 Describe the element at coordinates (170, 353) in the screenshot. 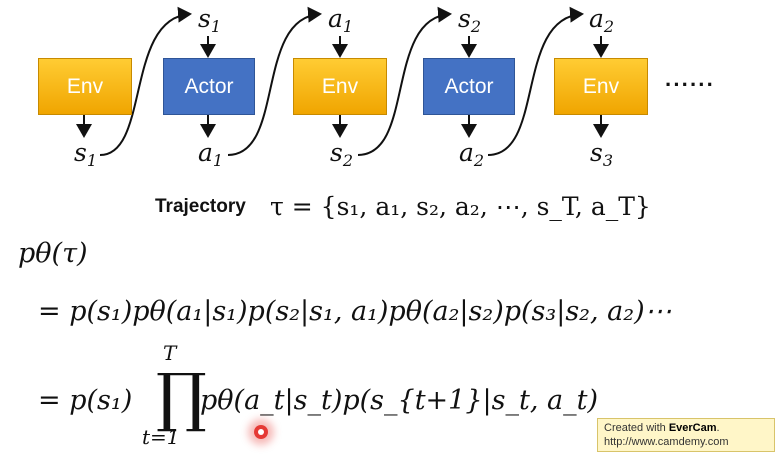

I see `product-upper-limit: T` at that location.